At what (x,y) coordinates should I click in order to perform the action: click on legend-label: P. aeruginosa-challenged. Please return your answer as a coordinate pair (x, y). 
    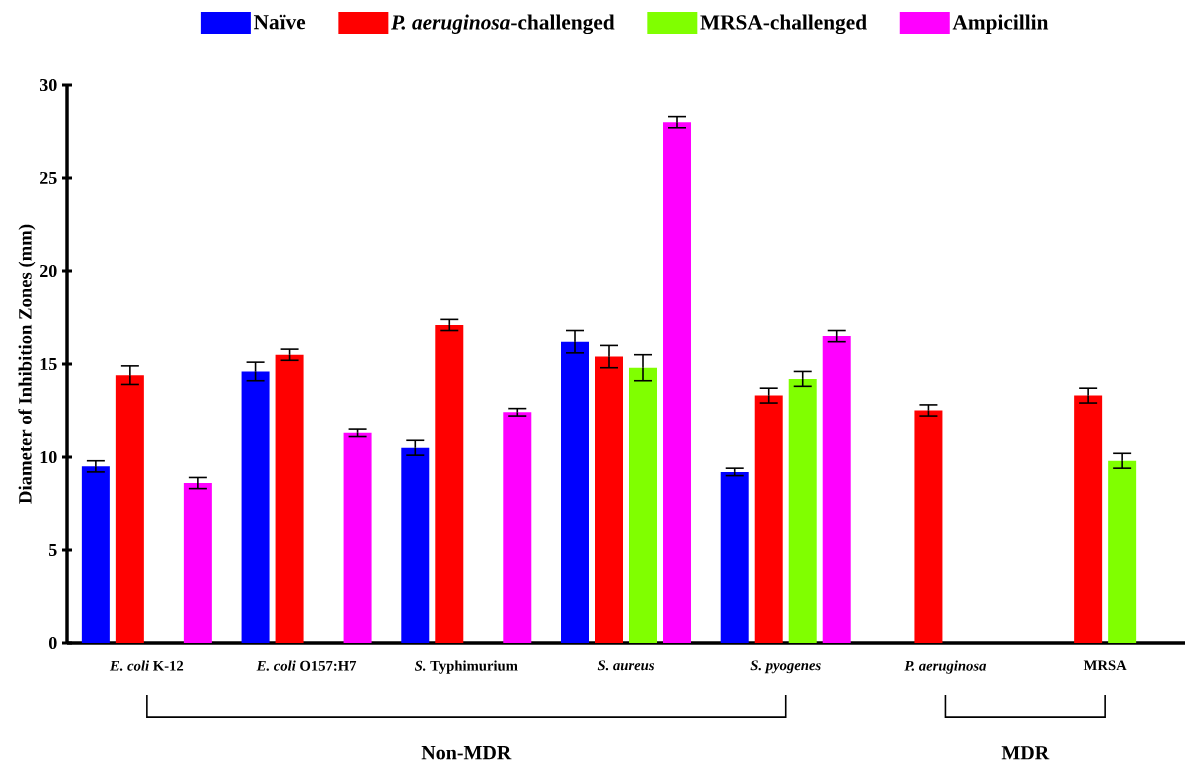
    Looking at the image, I should click on (503, 24).